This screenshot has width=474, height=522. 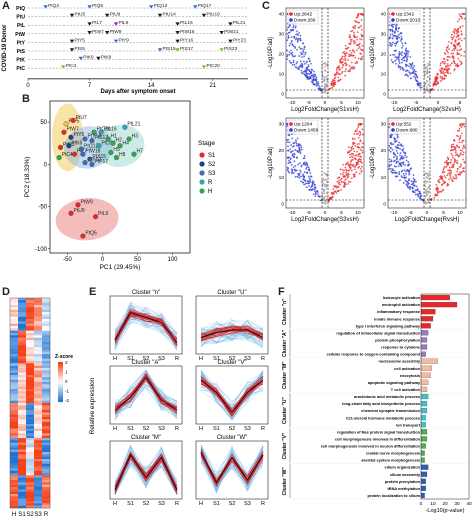 What do you see at coordinates (195, 7) in the screenshot?
I see `panel-a-sample-marker` at bounding box center [195, 7].